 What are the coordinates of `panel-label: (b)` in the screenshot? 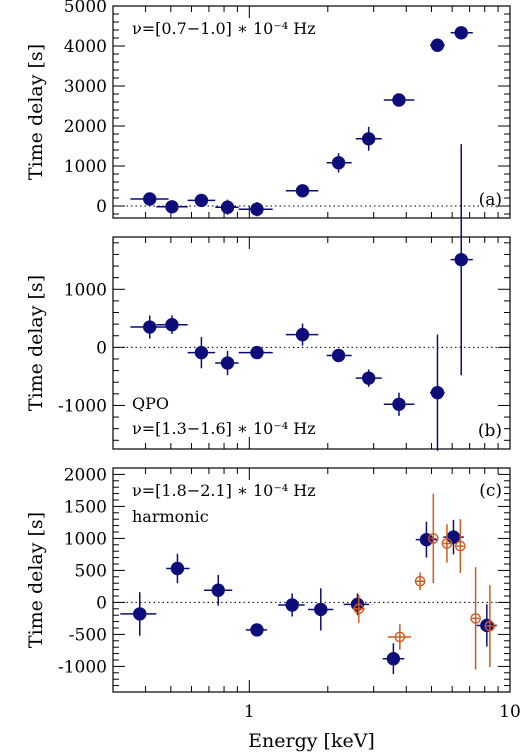 It's located at (490, 431).